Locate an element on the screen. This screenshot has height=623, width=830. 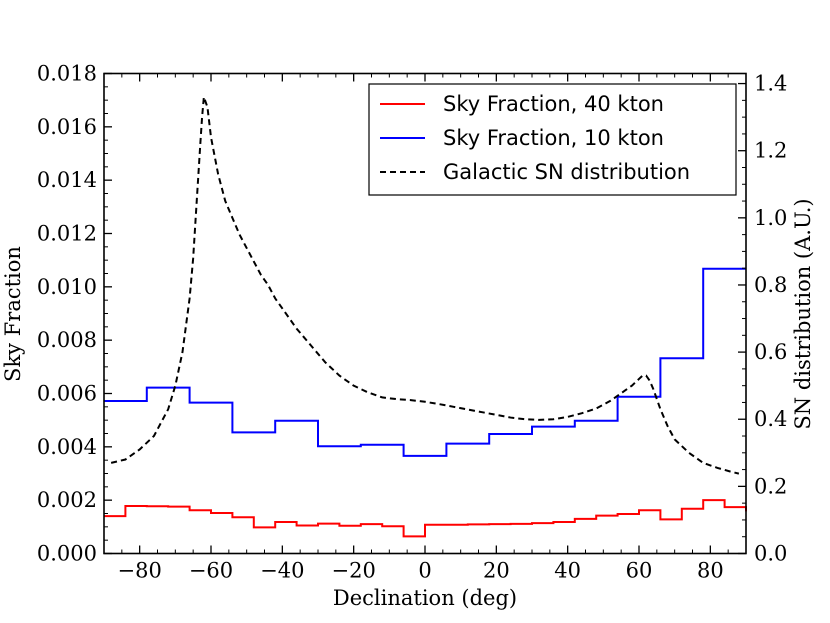
y2-tick-label: 0.8 is located at coordinates (770, 285).